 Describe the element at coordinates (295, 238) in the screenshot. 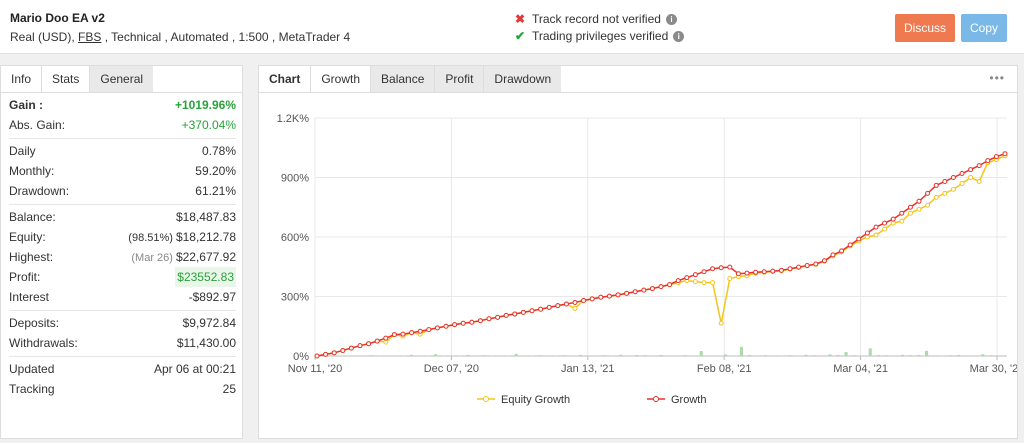

I see `y-tick-label: 600%` at that location.